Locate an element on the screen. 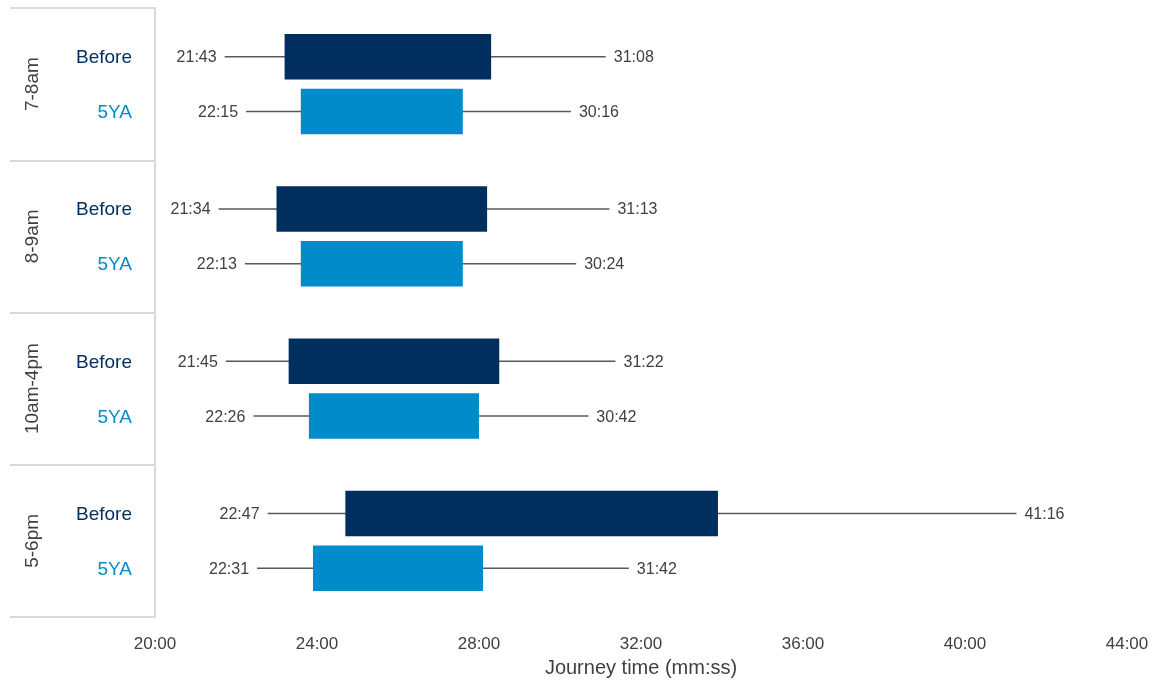 This screenshot has height=687, width=1162. annotation: 22:15 is located at coordinates (218, 112).